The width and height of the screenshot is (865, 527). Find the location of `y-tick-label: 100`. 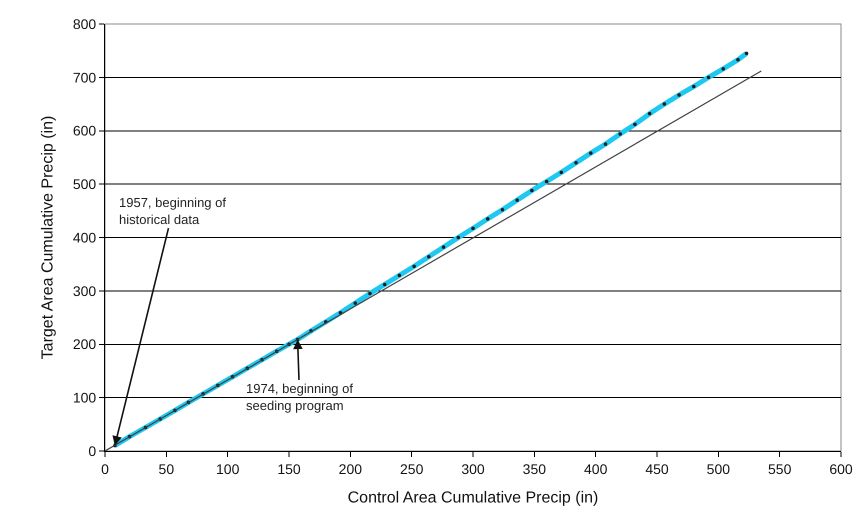

y-tick-label: 100 is located at coordinates (84, 398).